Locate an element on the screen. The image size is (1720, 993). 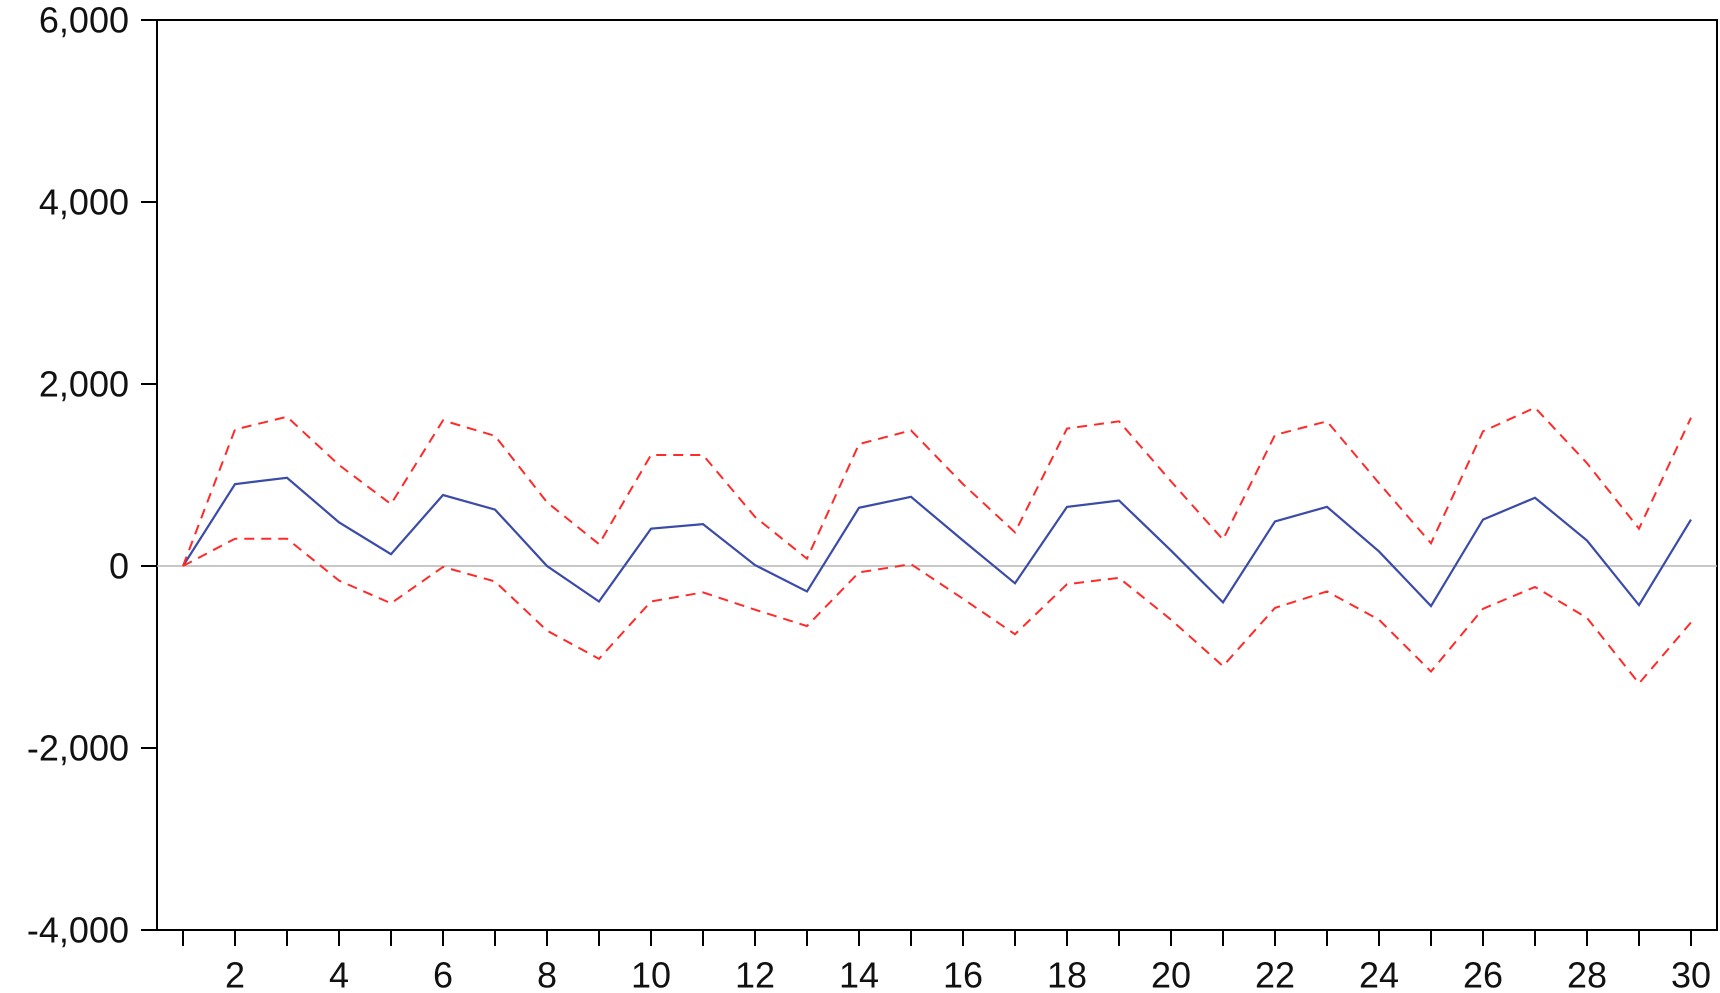
y-tick-label: 0 is located at coordinates (119, 566).